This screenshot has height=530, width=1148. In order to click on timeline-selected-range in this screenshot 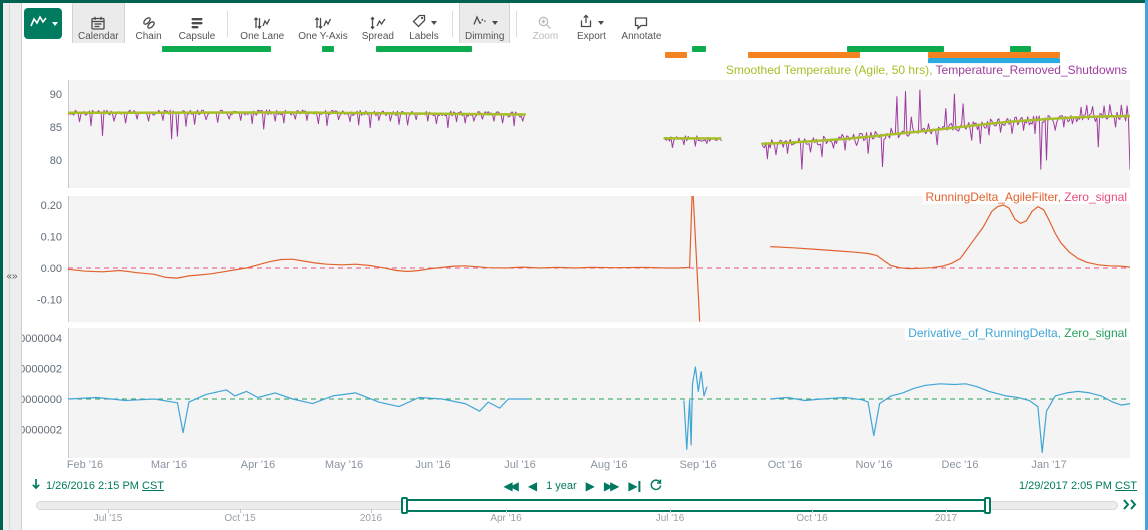, I will do `click(696, 505)`.